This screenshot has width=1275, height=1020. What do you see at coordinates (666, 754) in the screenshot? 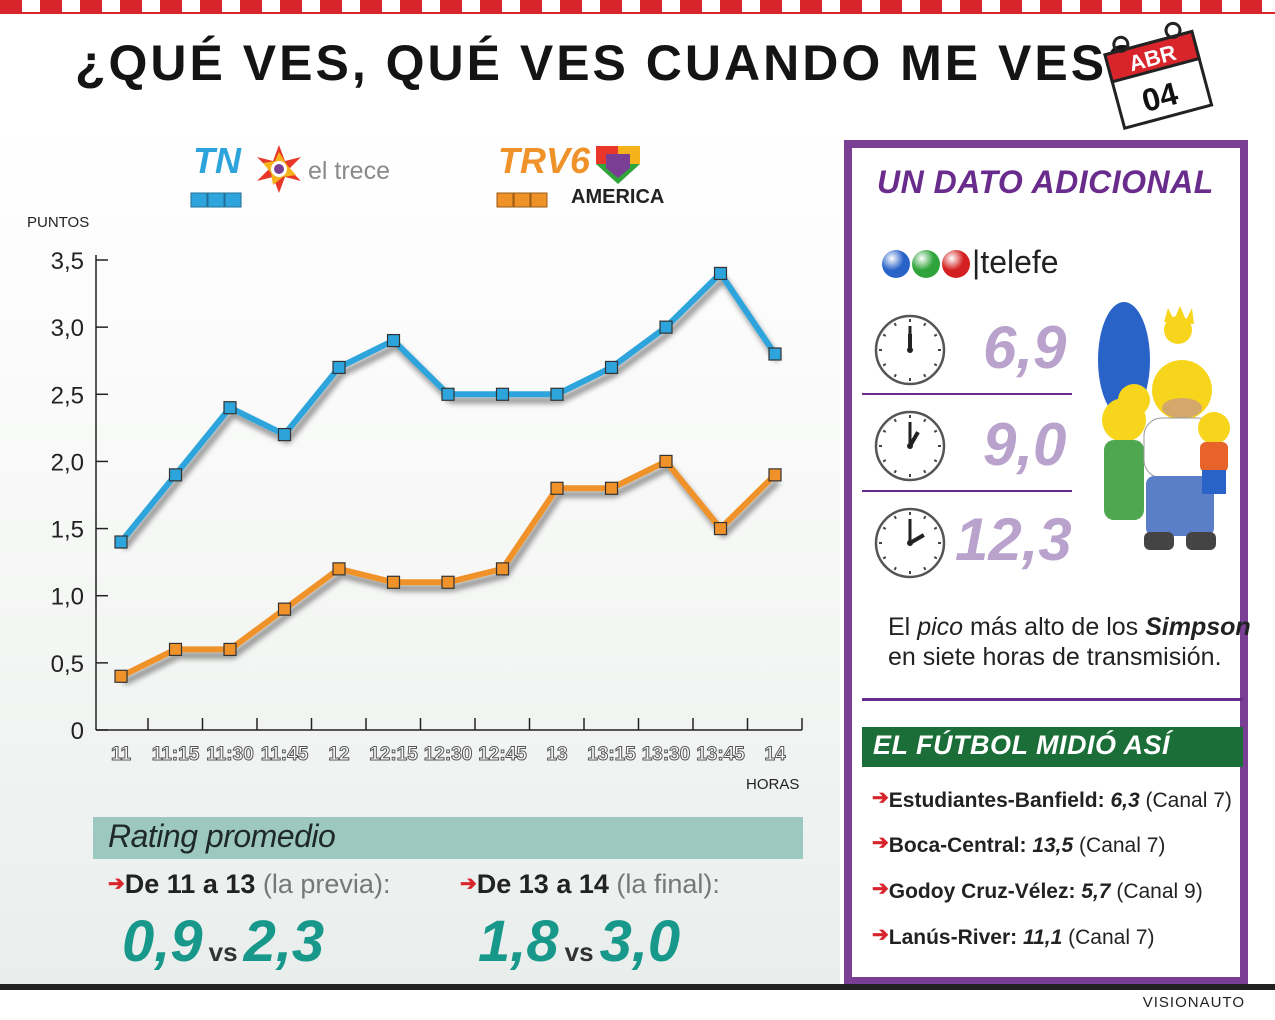
I see `x-tick-label: 13:30` at bounding box center [666, 754].